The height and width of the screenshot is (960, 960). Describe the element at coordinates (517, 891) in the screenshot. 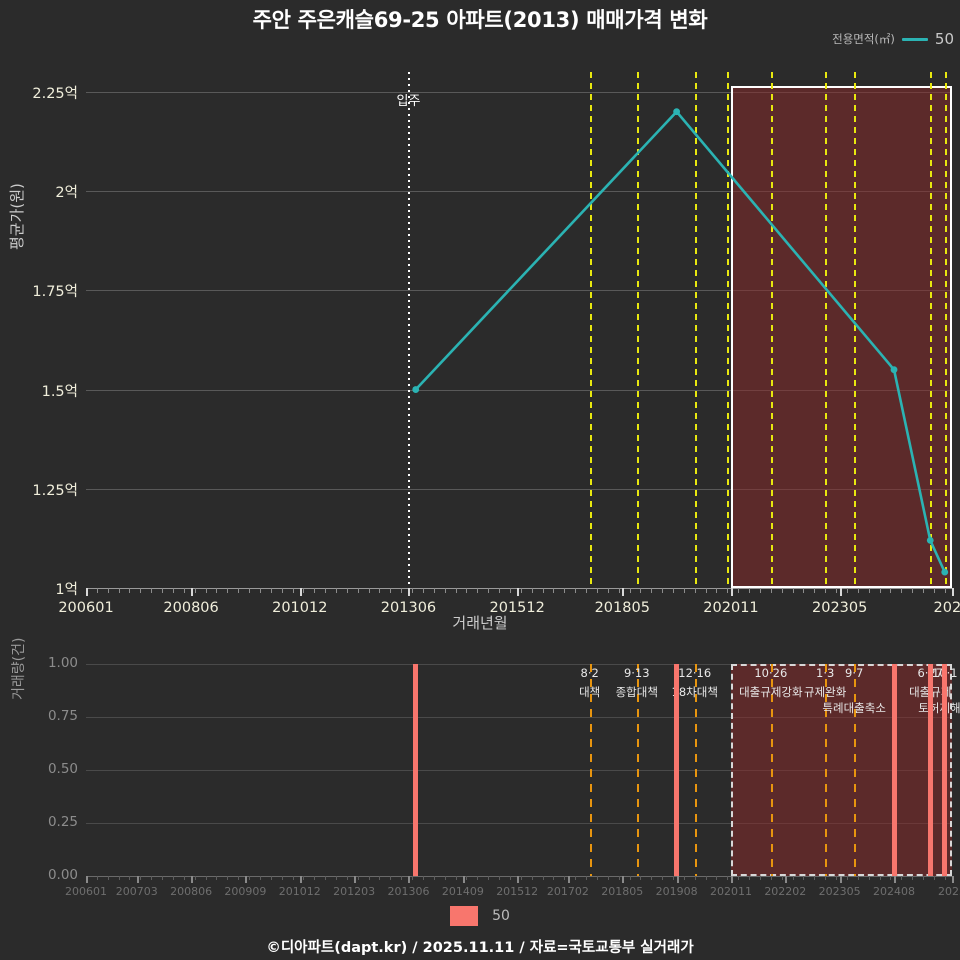

I see `volume-chart-xtick: 201512` at that location.